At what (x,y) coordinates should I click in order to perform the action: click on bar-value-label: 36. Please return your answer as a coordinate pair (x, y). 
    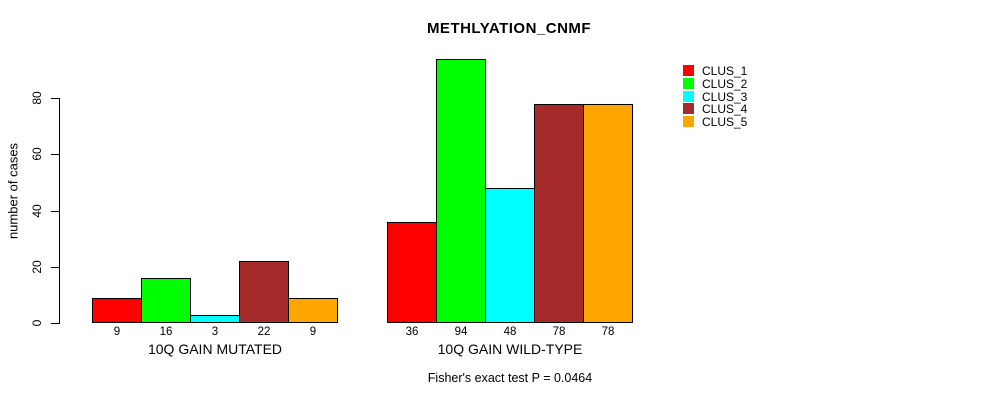
    Looking at the image, I should click on (412, 332).